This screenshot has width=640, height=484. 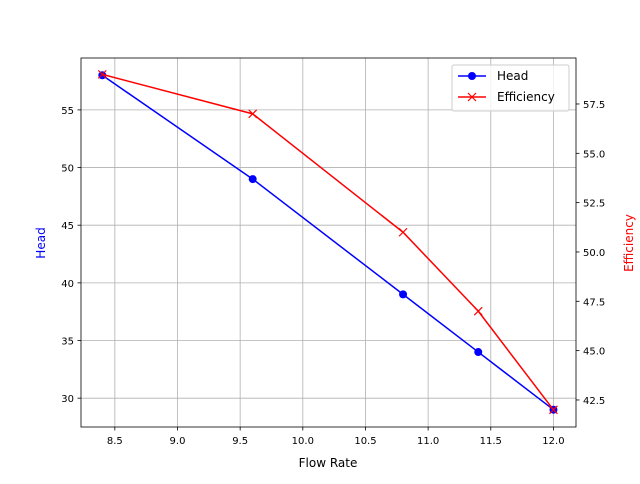 What do you see at coordinates (472, 76) in the screenshot?
I see `legend-marker-head` at bounding box center [472, 76].